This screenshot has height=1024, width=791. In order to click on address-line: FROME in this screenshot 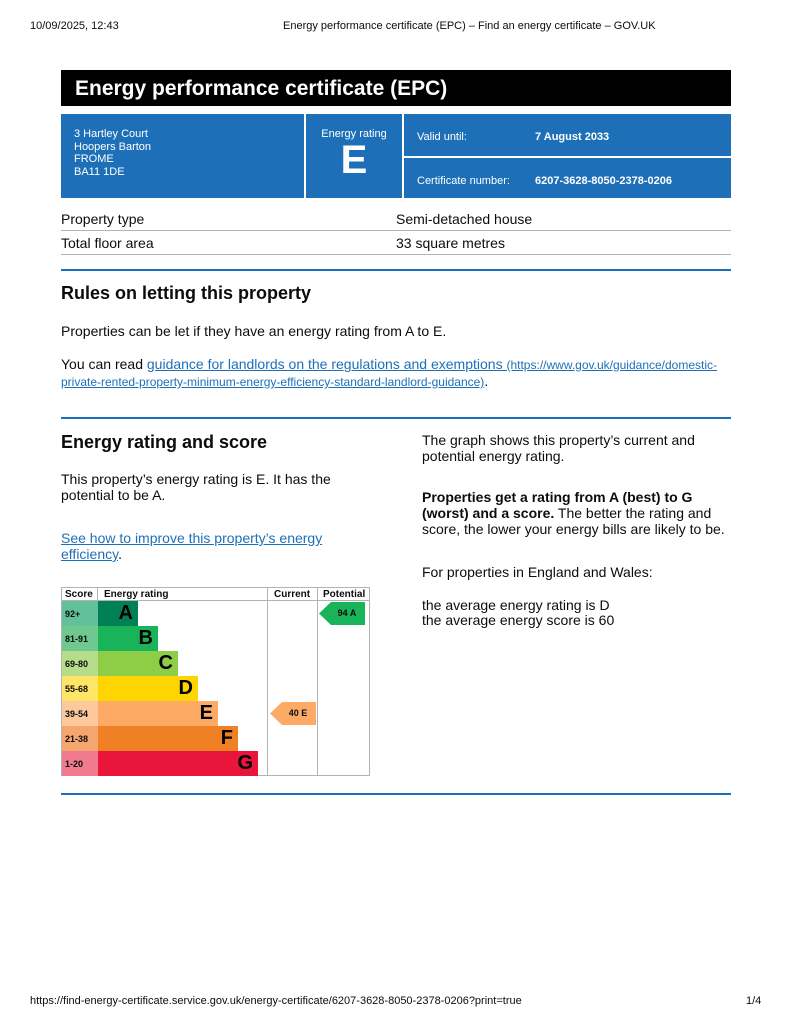, I will do `click(94, 159)`.